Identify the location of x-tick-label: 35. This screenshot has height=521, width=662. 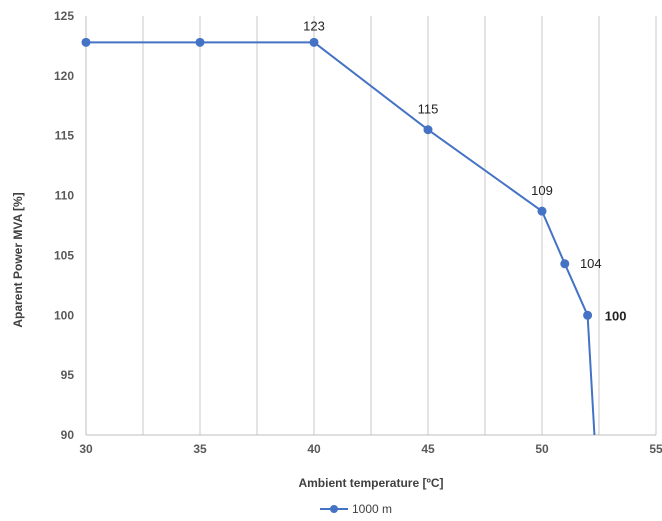
(200, 449).